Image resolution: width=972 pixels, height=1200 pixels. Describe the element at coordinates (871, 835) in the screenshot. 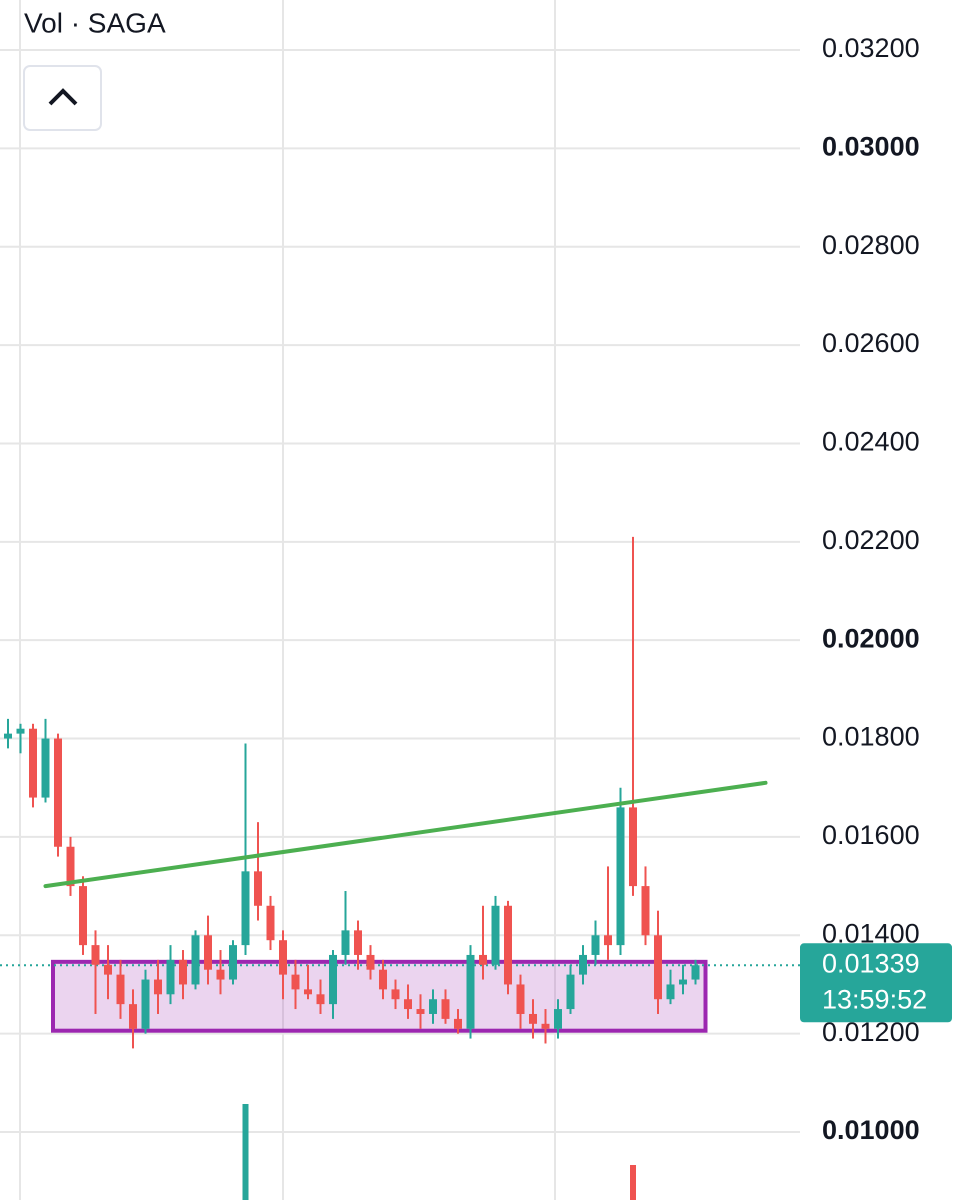

I see `y-tick-label: 0.01600` at that location.